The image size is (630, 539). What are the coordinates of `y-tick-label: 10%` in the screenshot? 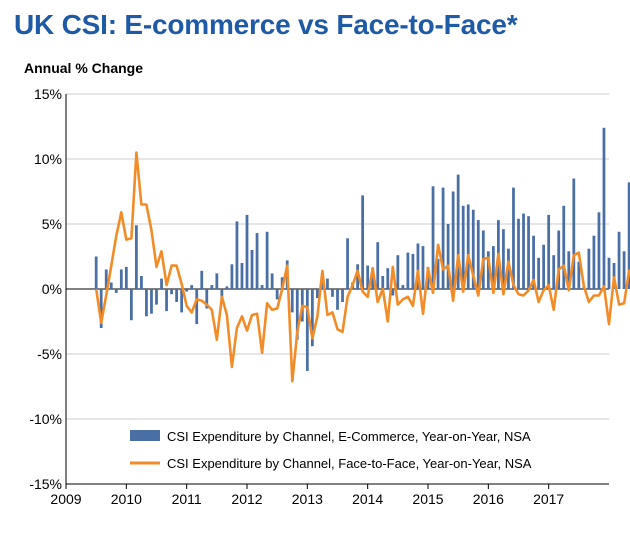 It's located at (48, 159).